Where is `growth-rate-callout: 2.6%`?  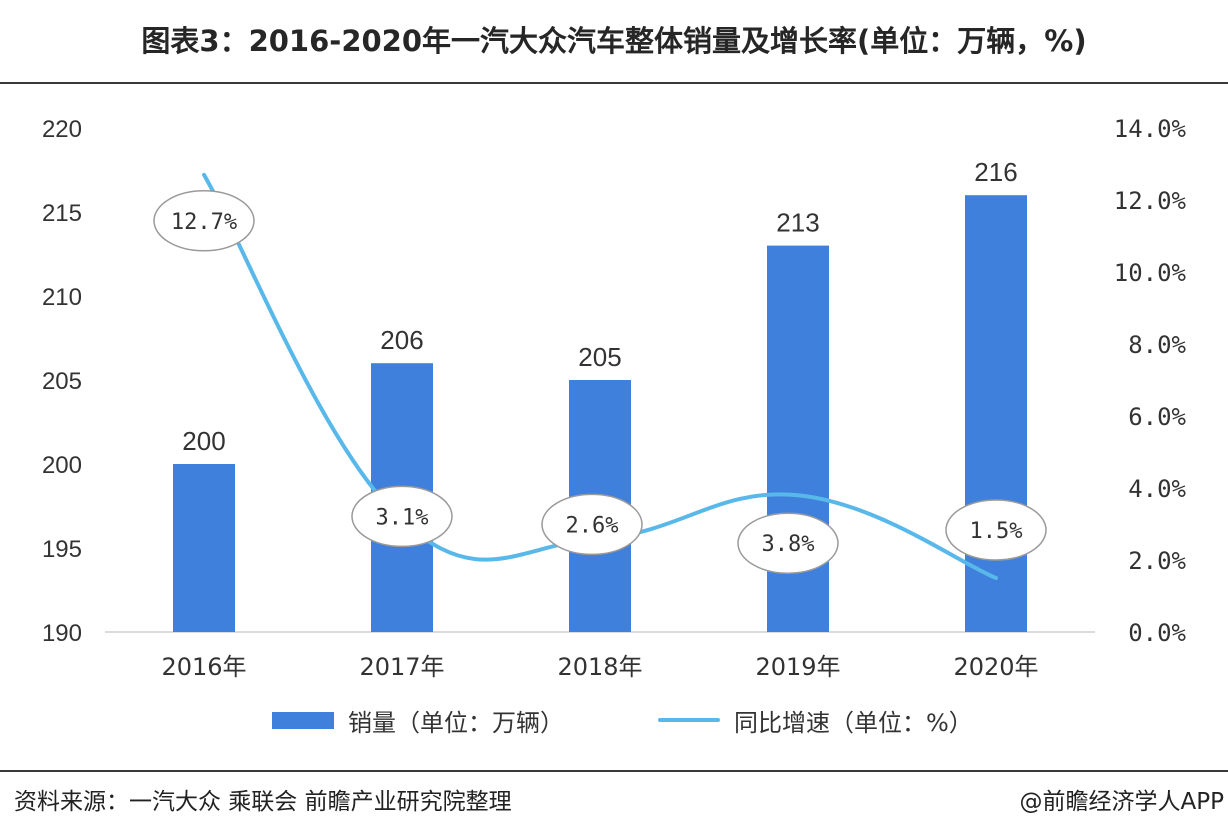 growth-rate-callout: 2.6% is located at coordinates (592, 524).